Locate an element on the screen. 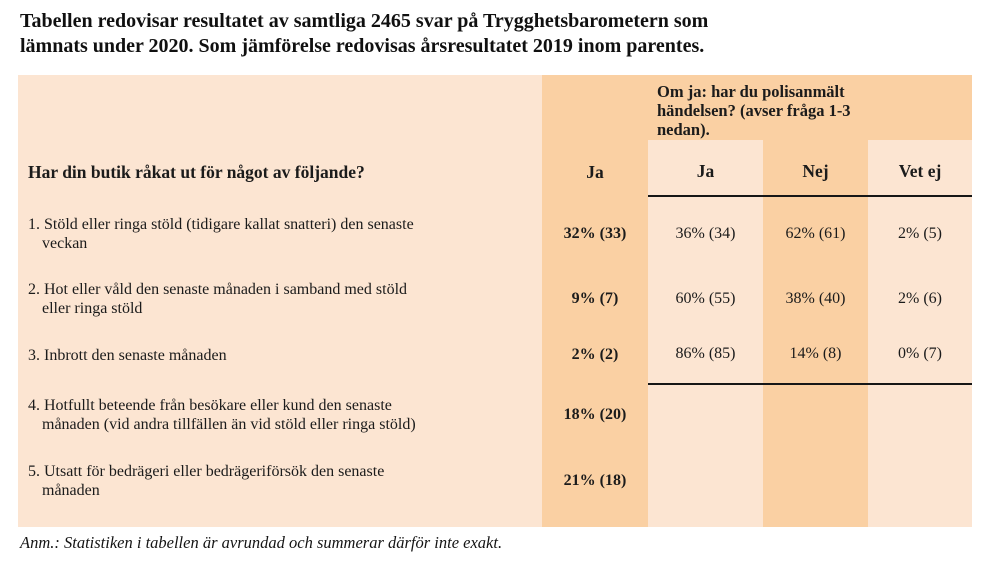  row-2-polis-ja-value: 60% (55) is located at coordinates (705, 302).